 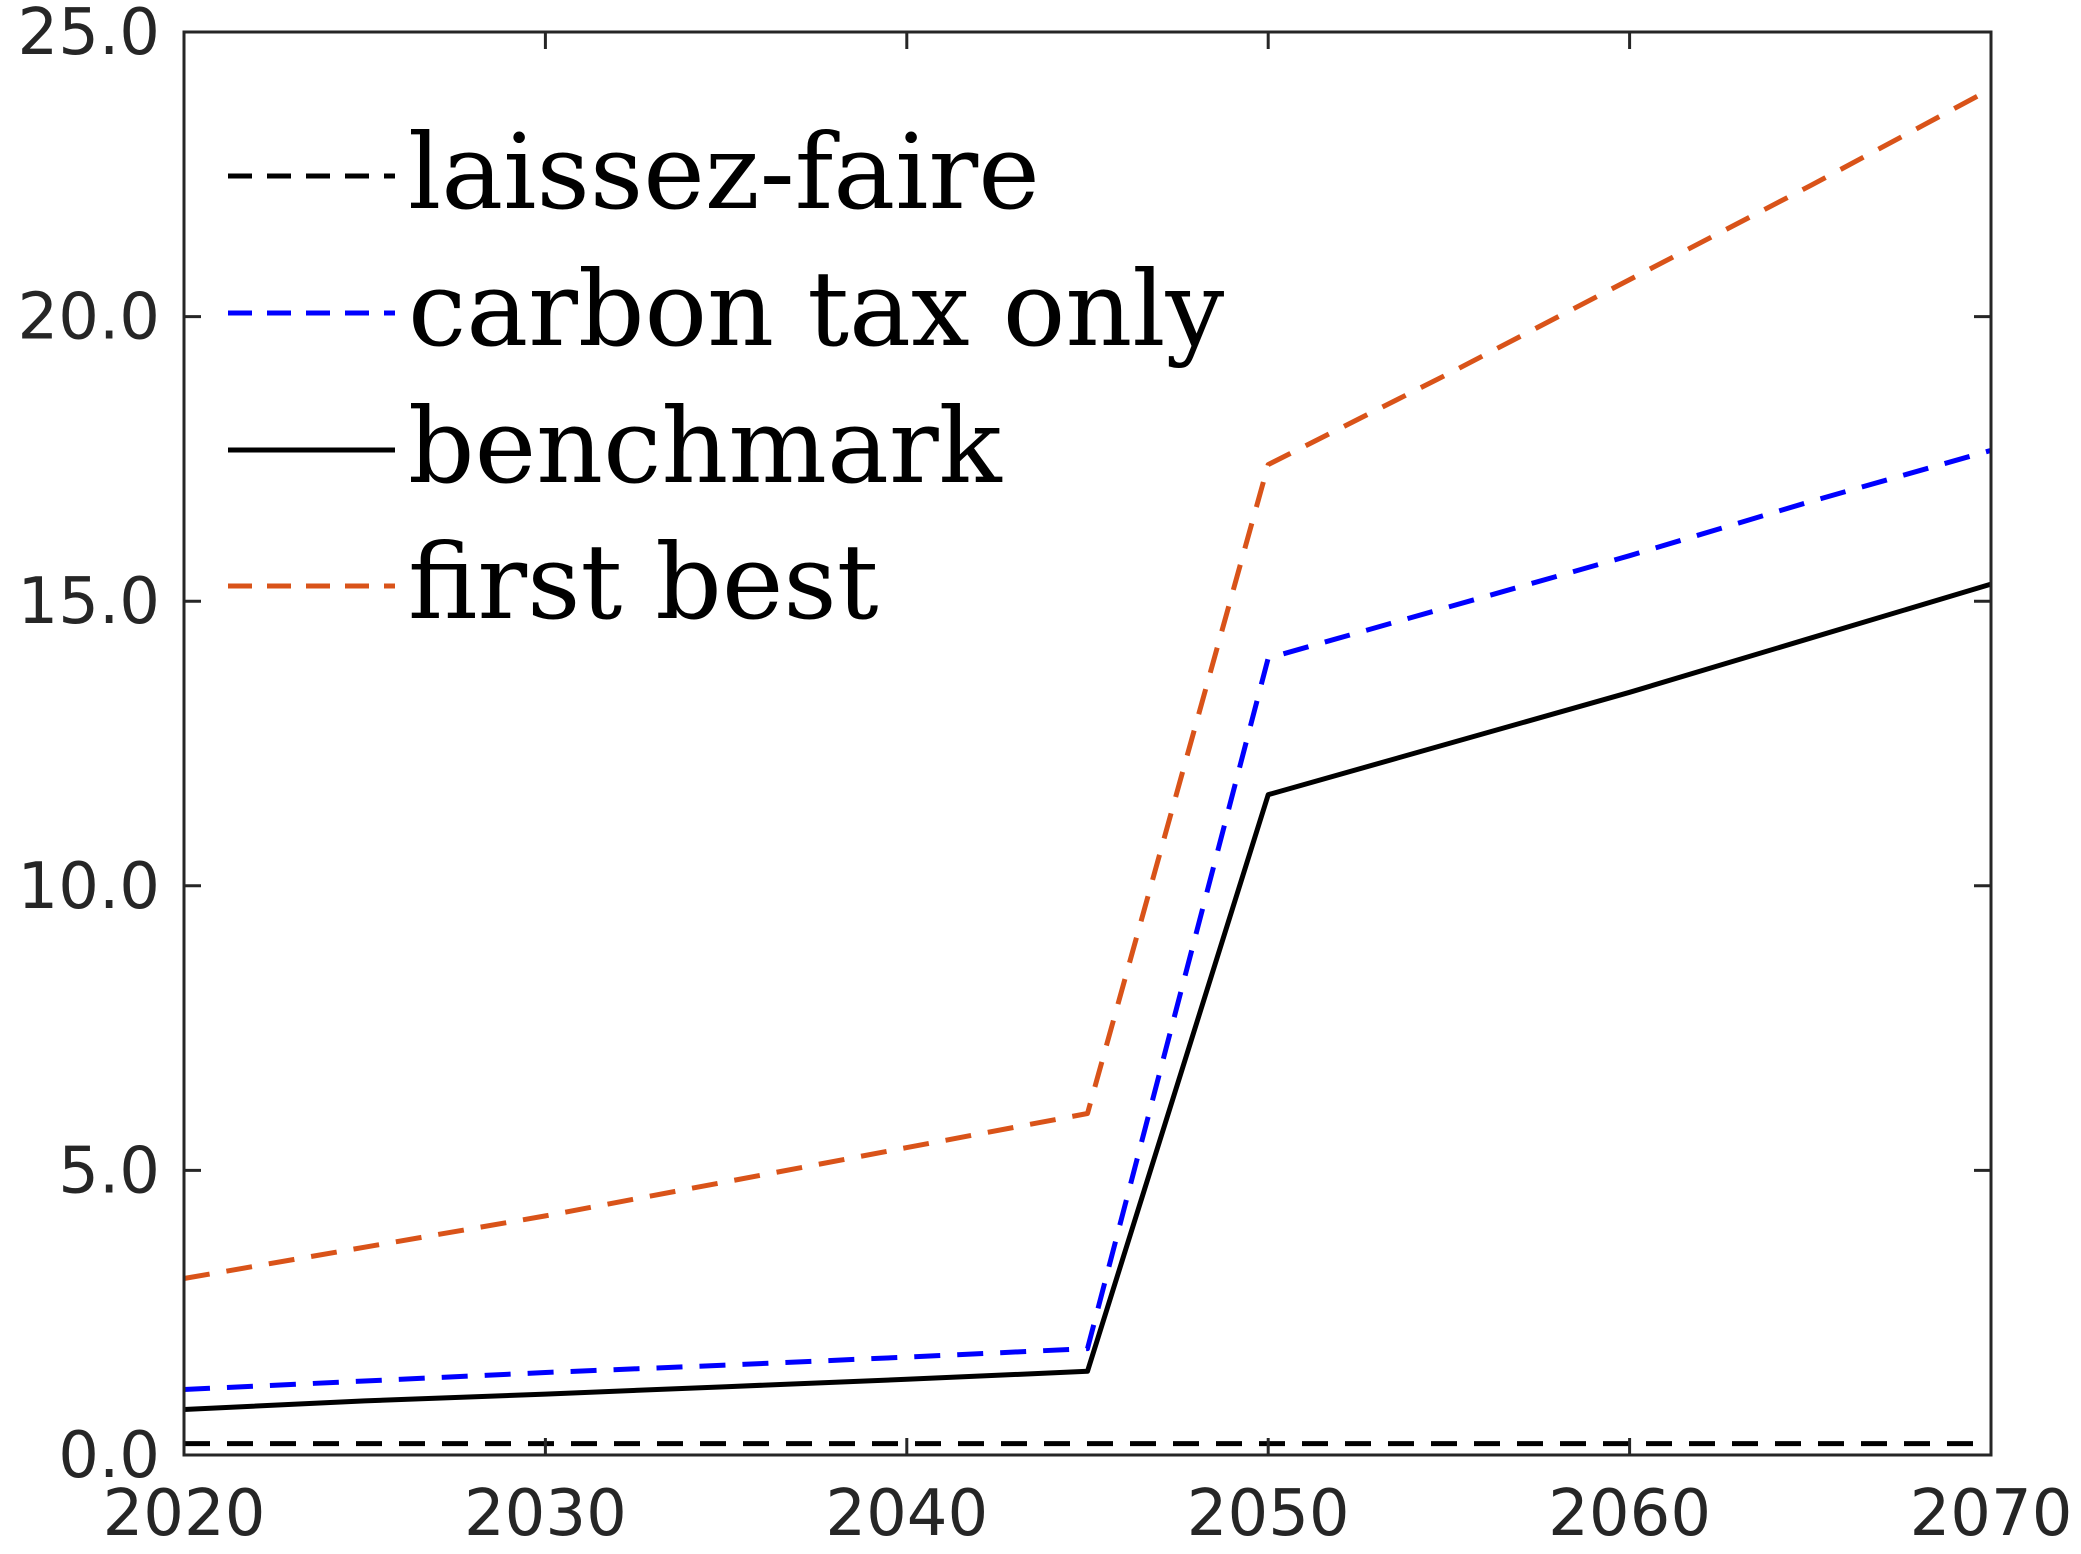 What do you see at coordinates (89, 35) in the screenshot?
I see `y-tick-label: 25.0` at bounding box center [89, 35].